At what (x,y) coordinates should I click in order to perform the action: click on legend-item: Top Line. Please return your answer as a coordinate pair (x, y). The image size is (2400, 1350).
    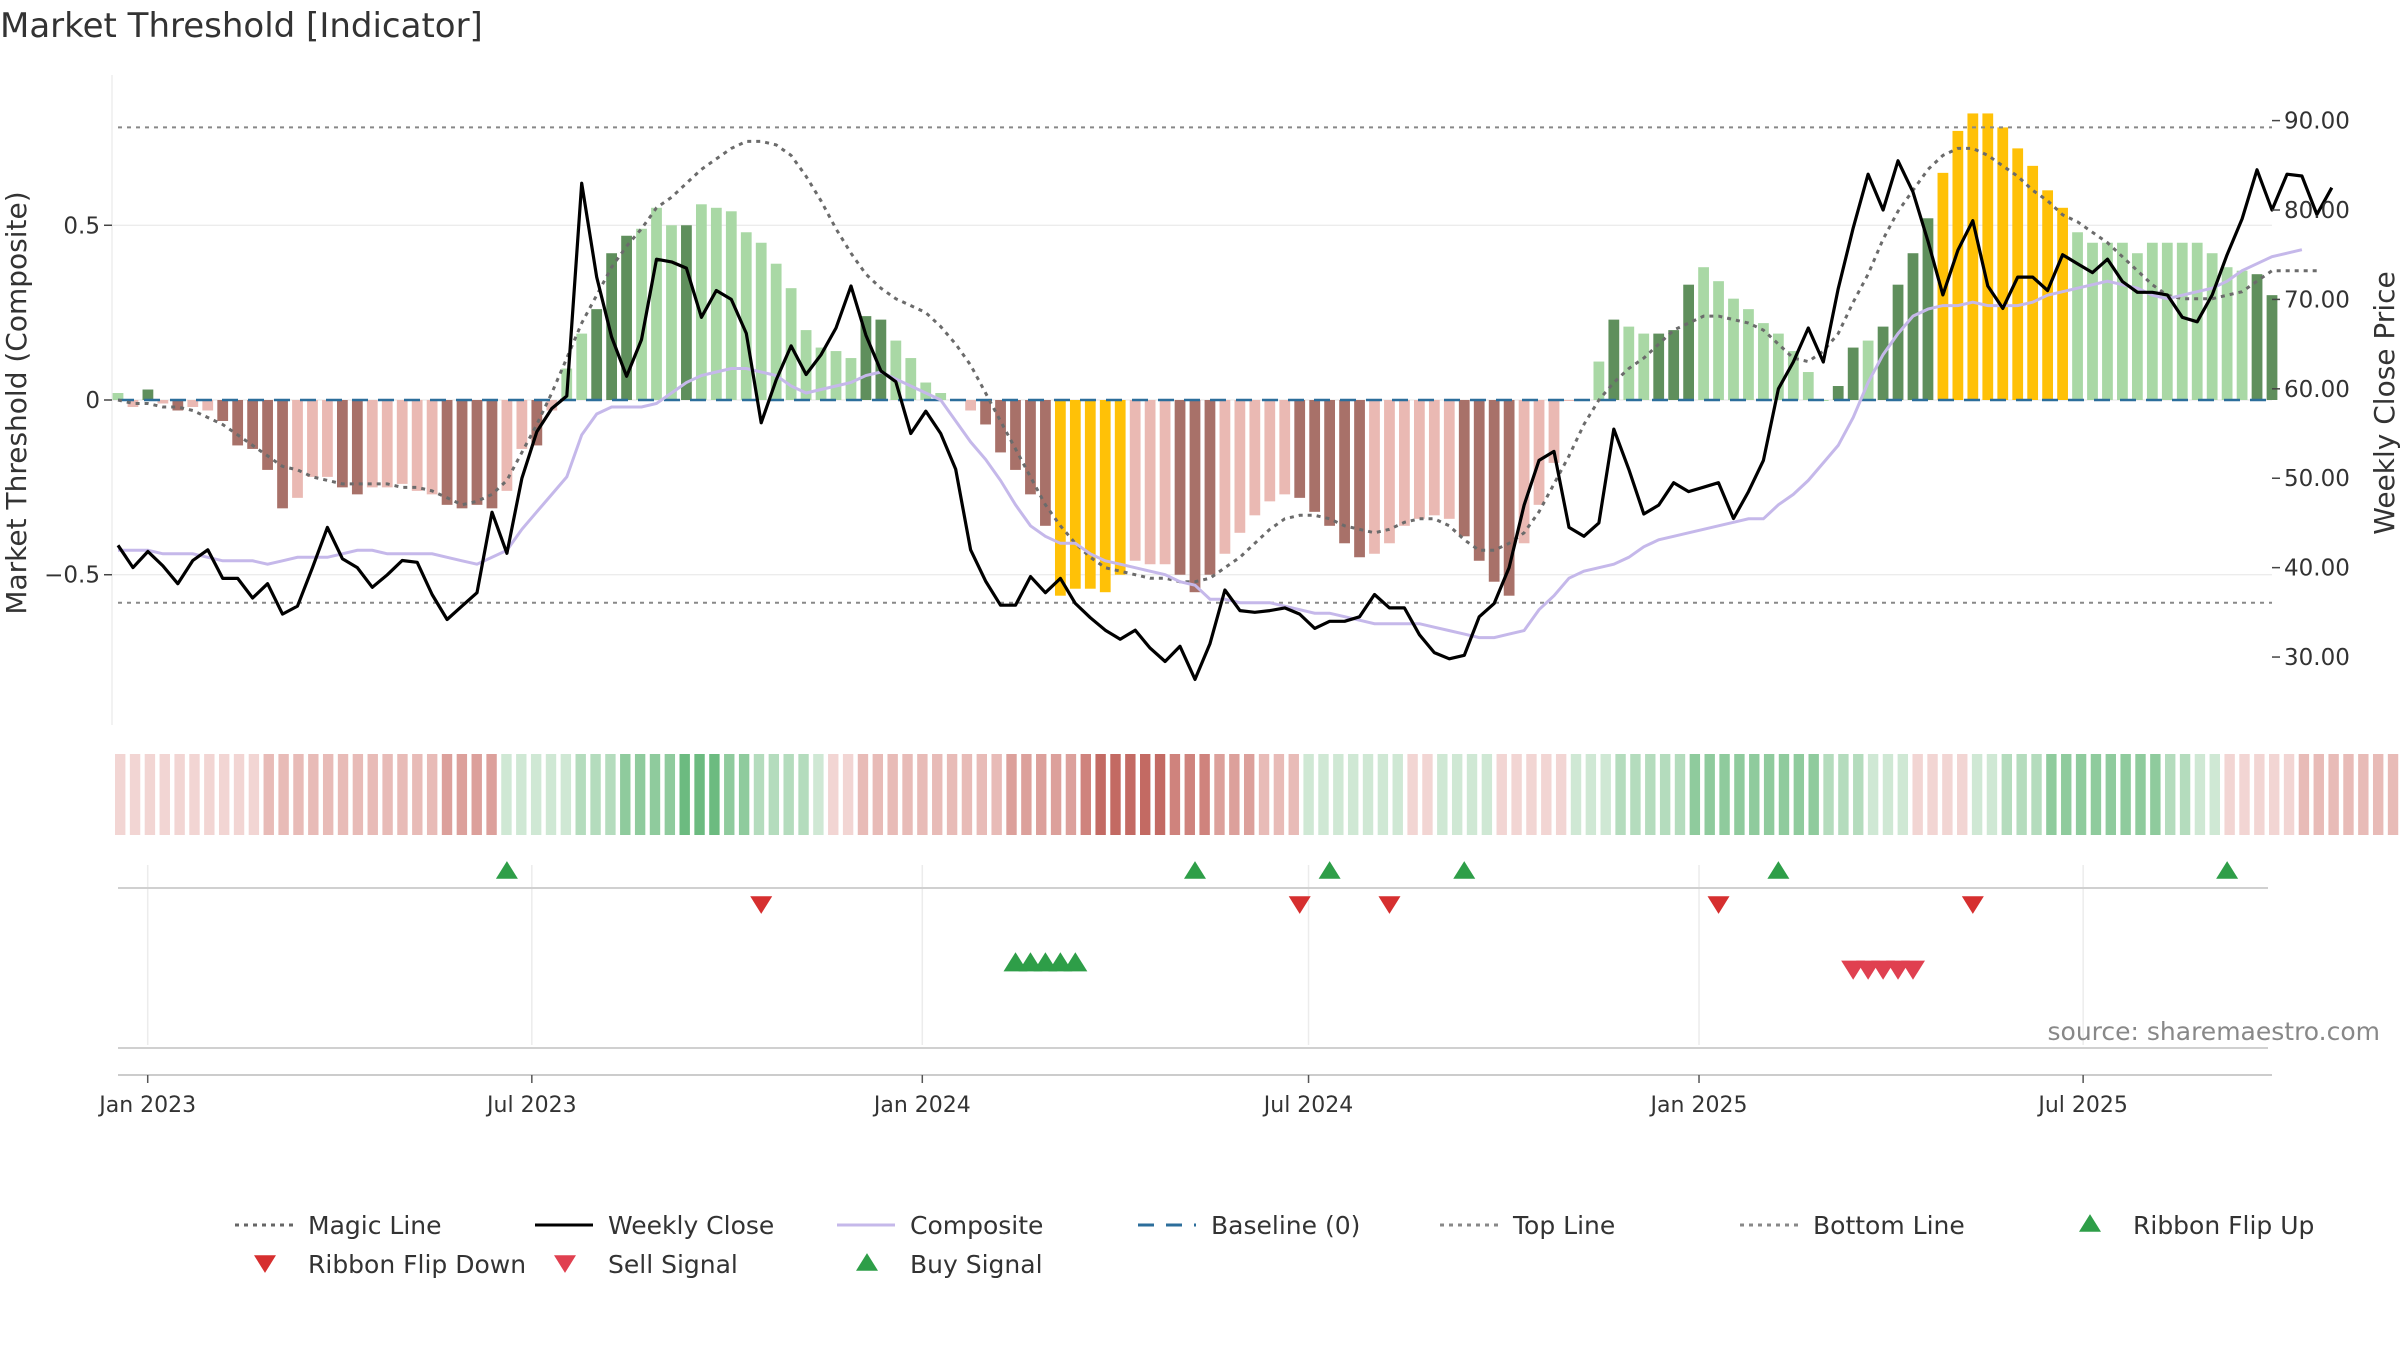
    Looking at the image, I should click on (1527, 1225).